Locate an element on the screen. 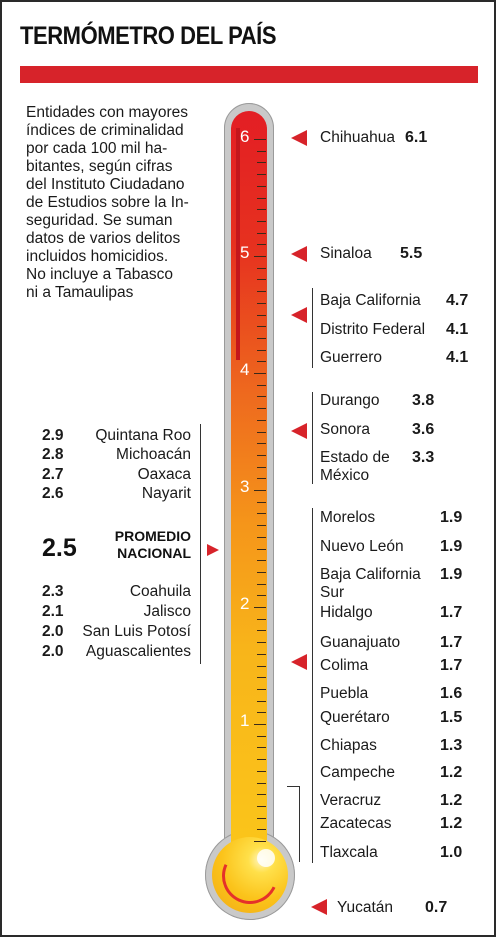 The image size is (500, 941). state-name: Morelos is located at coordinates (348, 517).